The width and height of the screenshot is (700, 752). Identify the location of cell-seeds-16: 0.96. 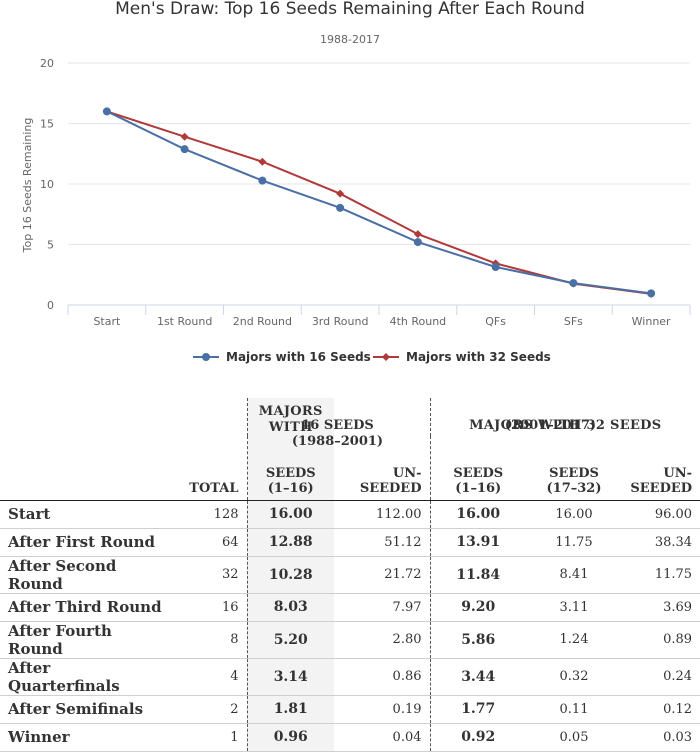
(290, 737).